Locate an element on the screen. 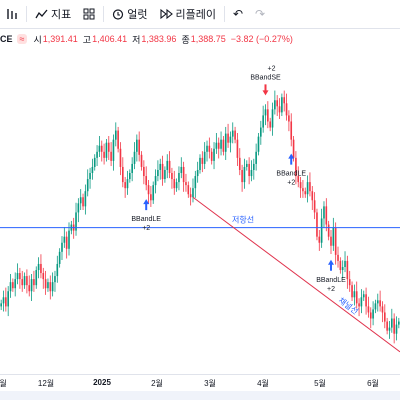 This screenshot has width=400, height=400. symbol-label: CE is located at coordinates (6, 39).